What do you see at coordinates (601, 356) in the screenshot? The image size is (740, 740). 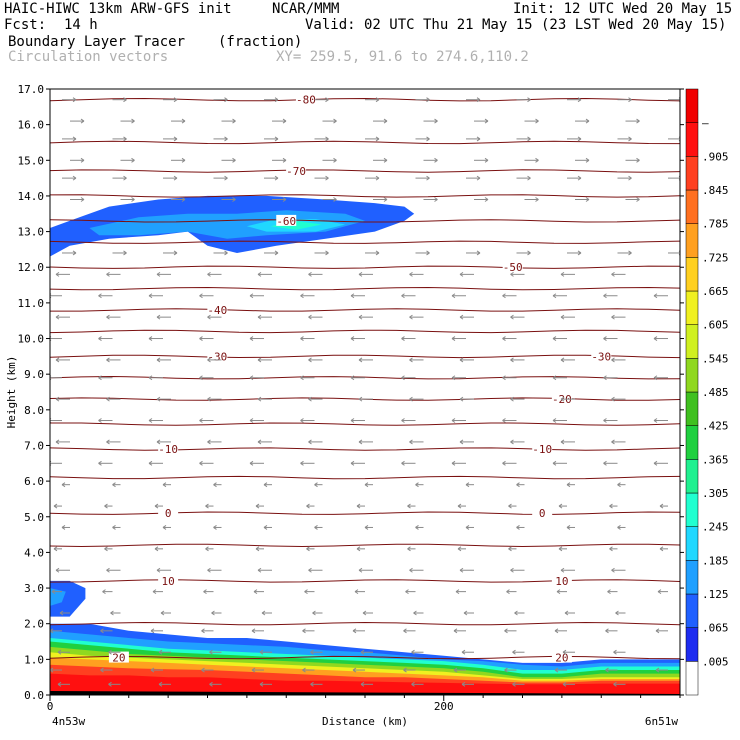 I see `isotherm-label--30-b: -30` at bounding box center [601, 356].